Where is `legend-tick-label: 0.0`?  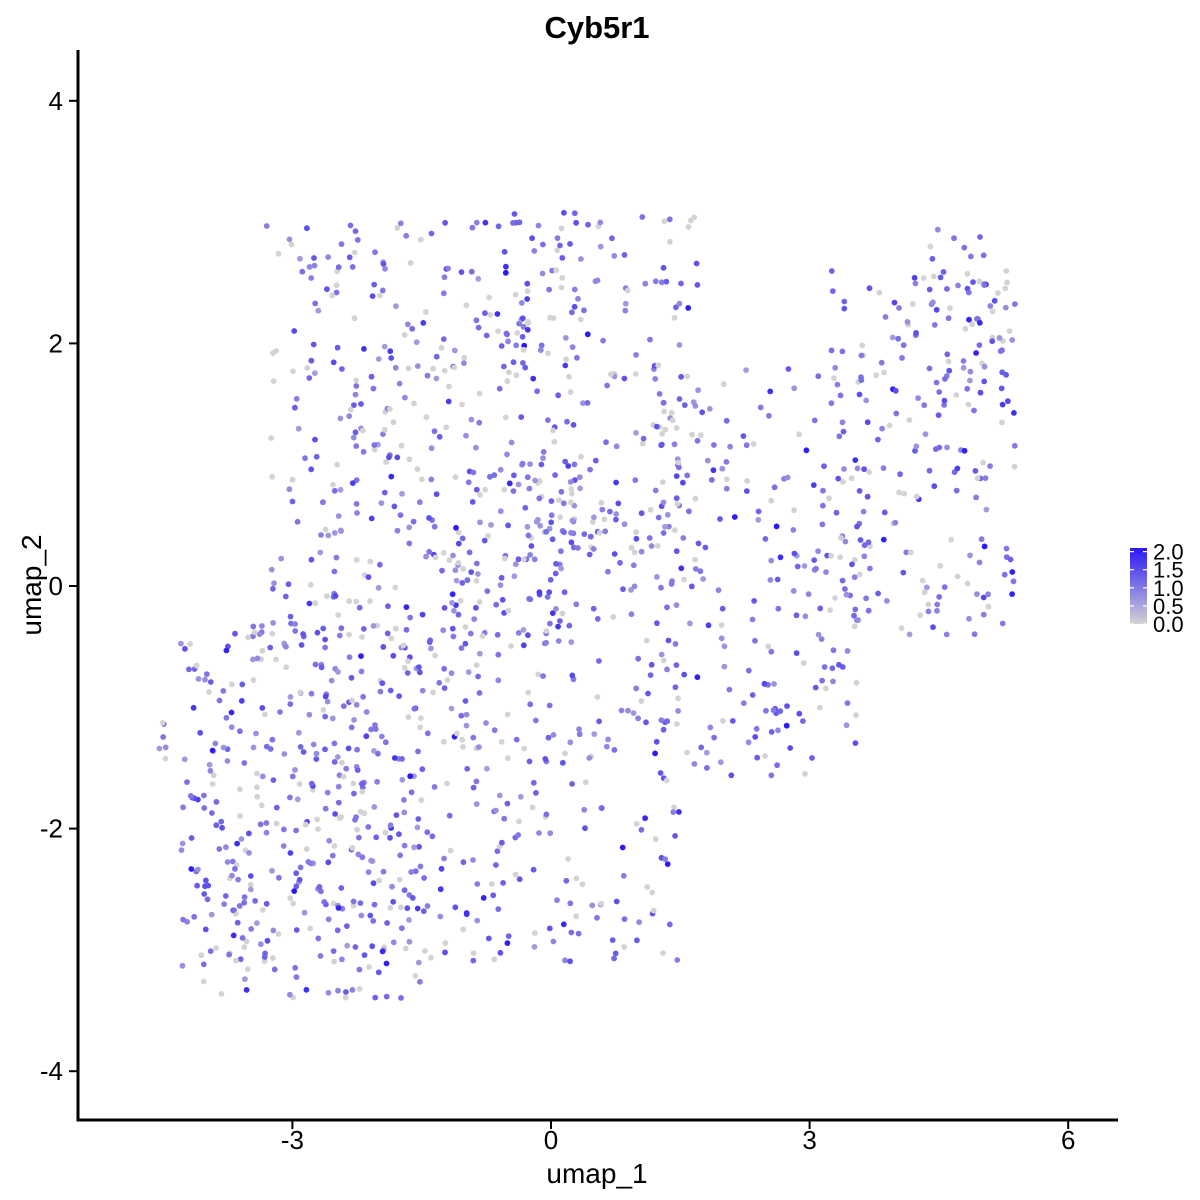
legend-tick-label: 0.0 is located at coordinates (1168, 624).